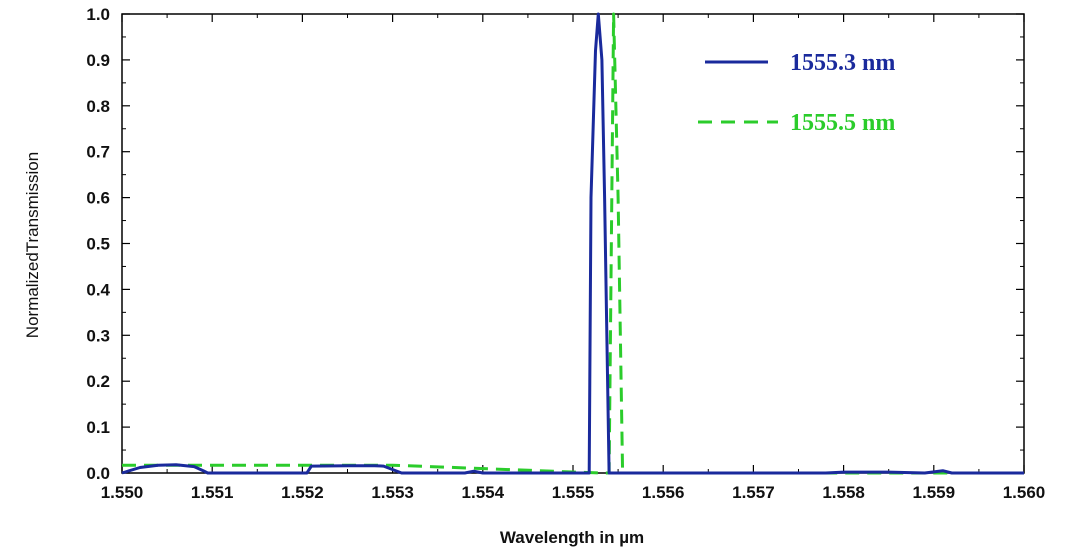  Describe the element at coordinates (98, 14) in the screenshot. I see `y-tick-label: 1.0` at that location.